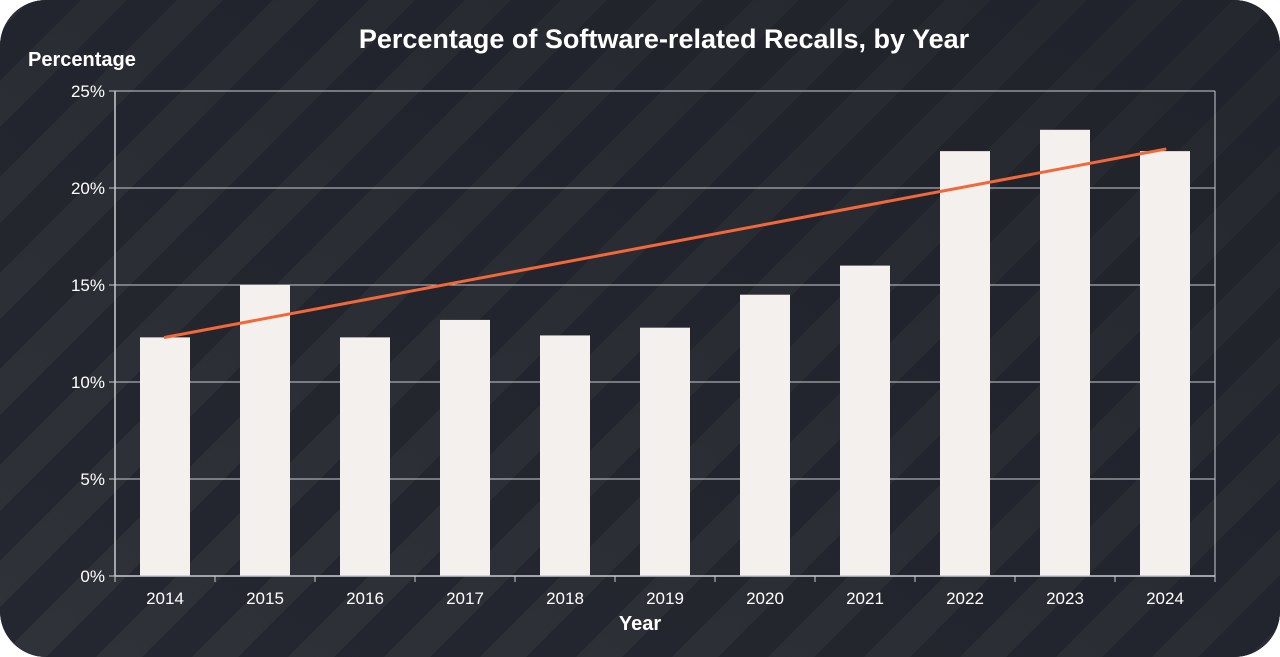 This screenshot has width=1280, height=657. Describe the element at coordinates (1065, 598) in the screenshot. I see `x-tick-label: 2023` at that location.